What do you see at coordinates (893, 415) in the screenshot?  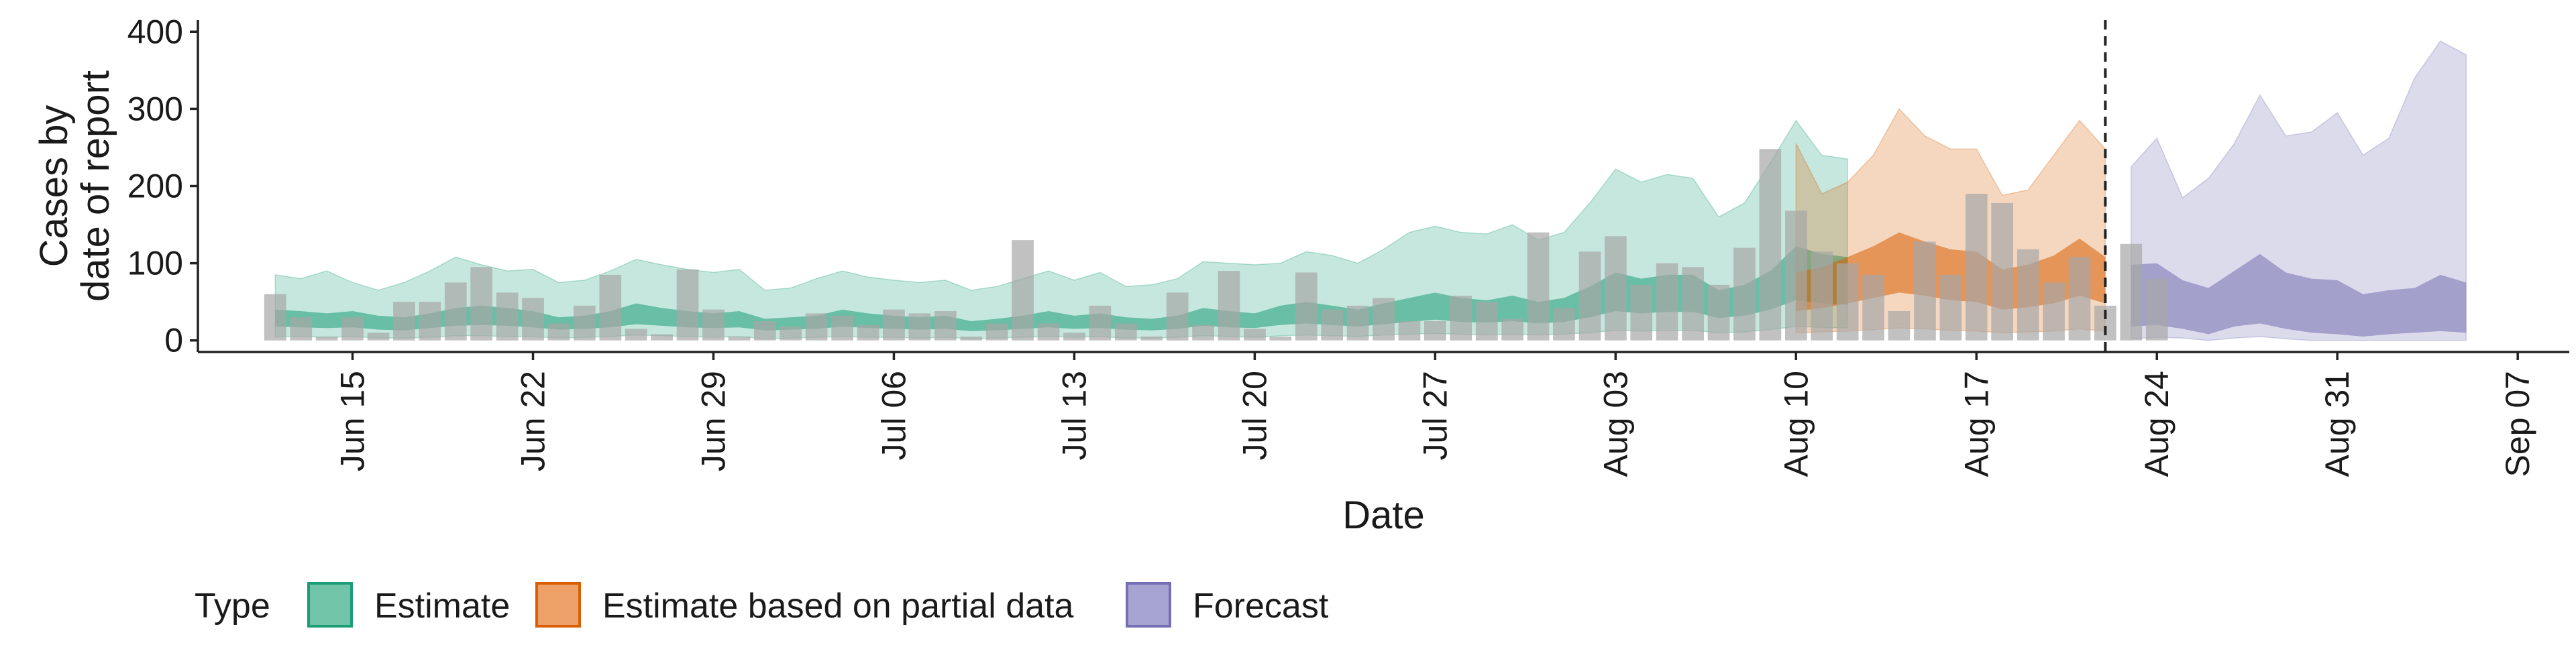 I see `x-tick-label-3: Jul 06` at bounding box center [893, 415].